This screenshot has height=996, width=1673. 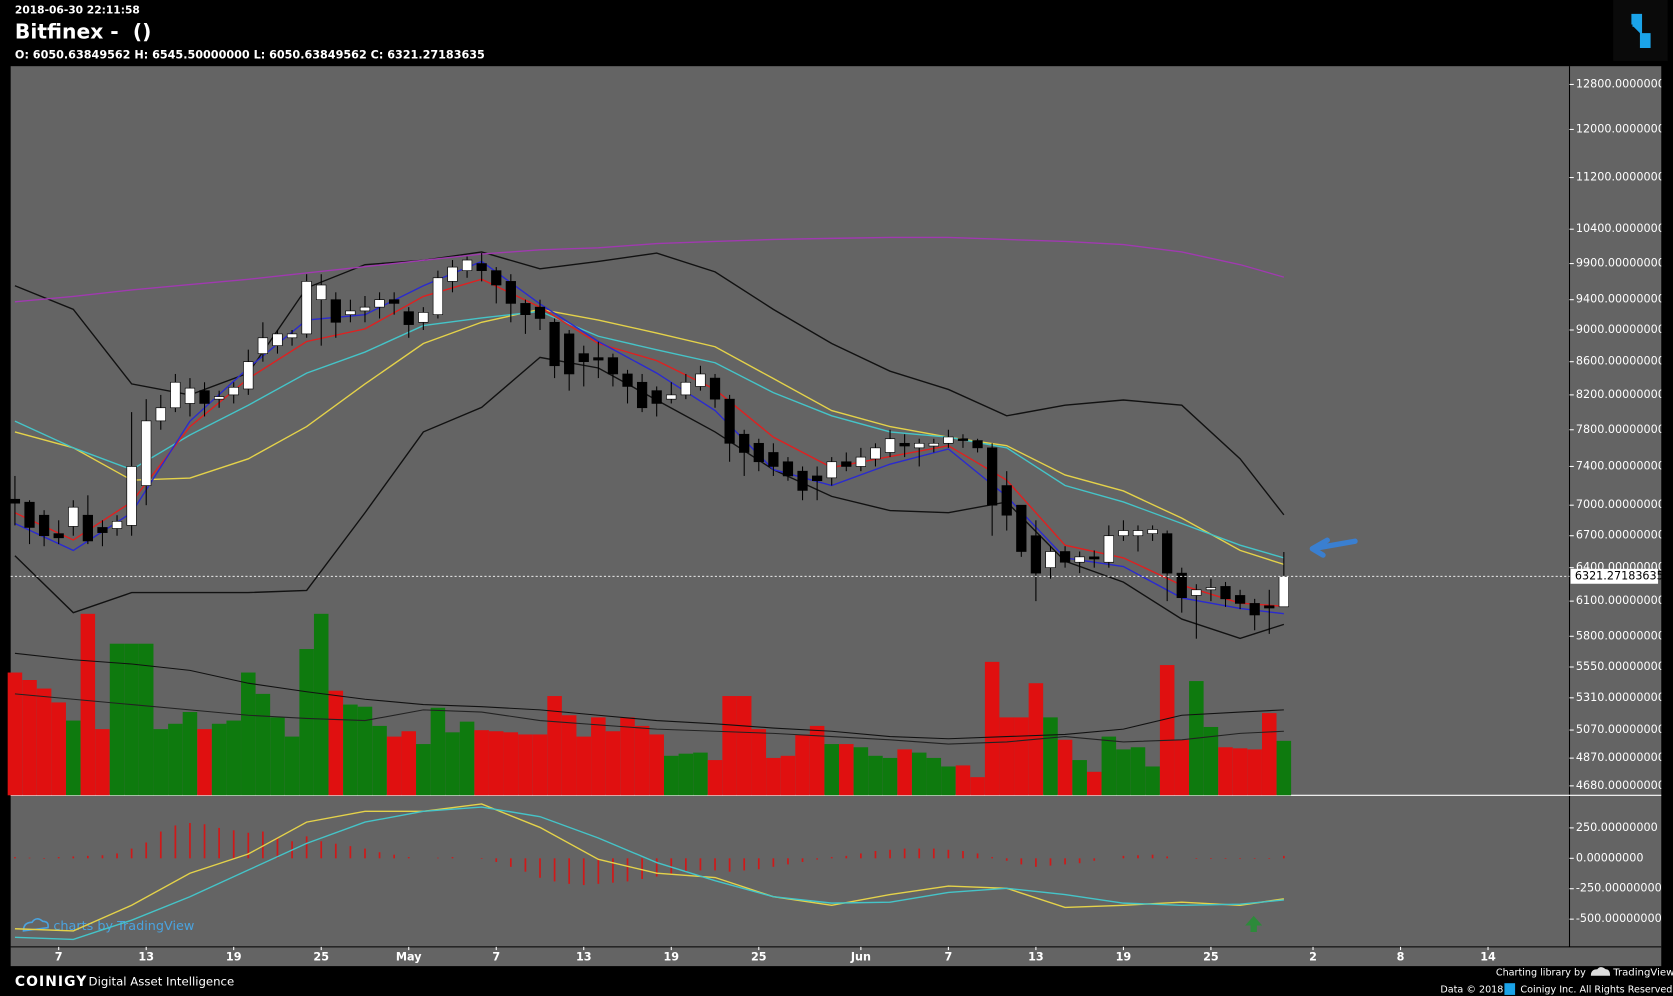 I want to click on y-tick-label: 7800.00000000, so click(x=1620, y=429).